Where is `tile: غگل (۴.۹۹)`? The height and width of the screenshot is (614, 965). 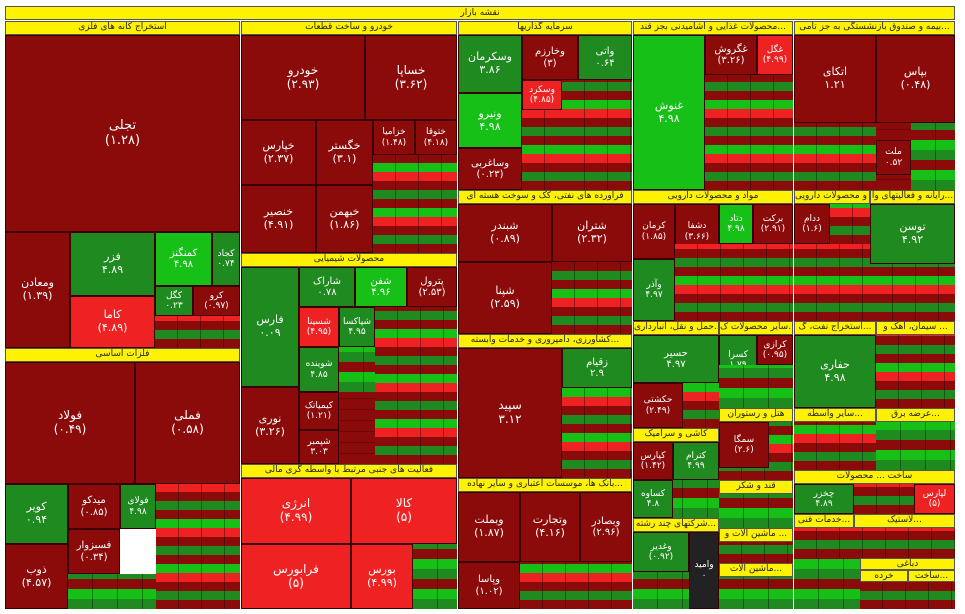
tile: غگل (۴.۹۹) is located at coordinates (775, 55).